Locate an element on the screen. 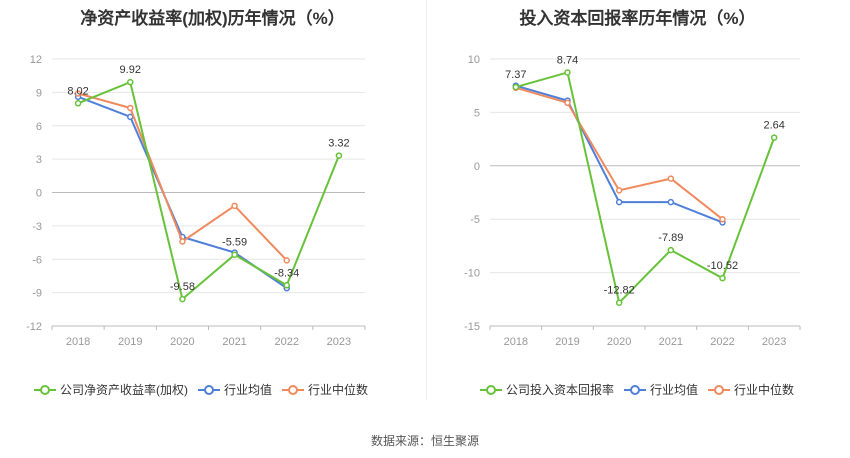 The image size is (850, 458). y-tick-label: -6 is located at coordinates (37, 260).